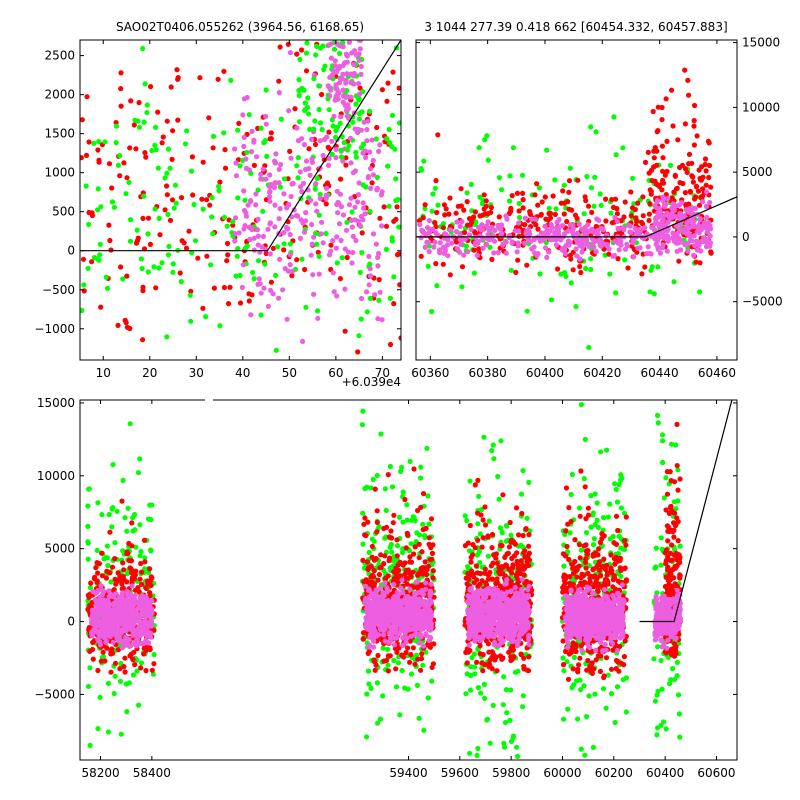  Describe the element at coordinates (63, 212) in the screenshot. I see `y-tick-label: 500` at that location.